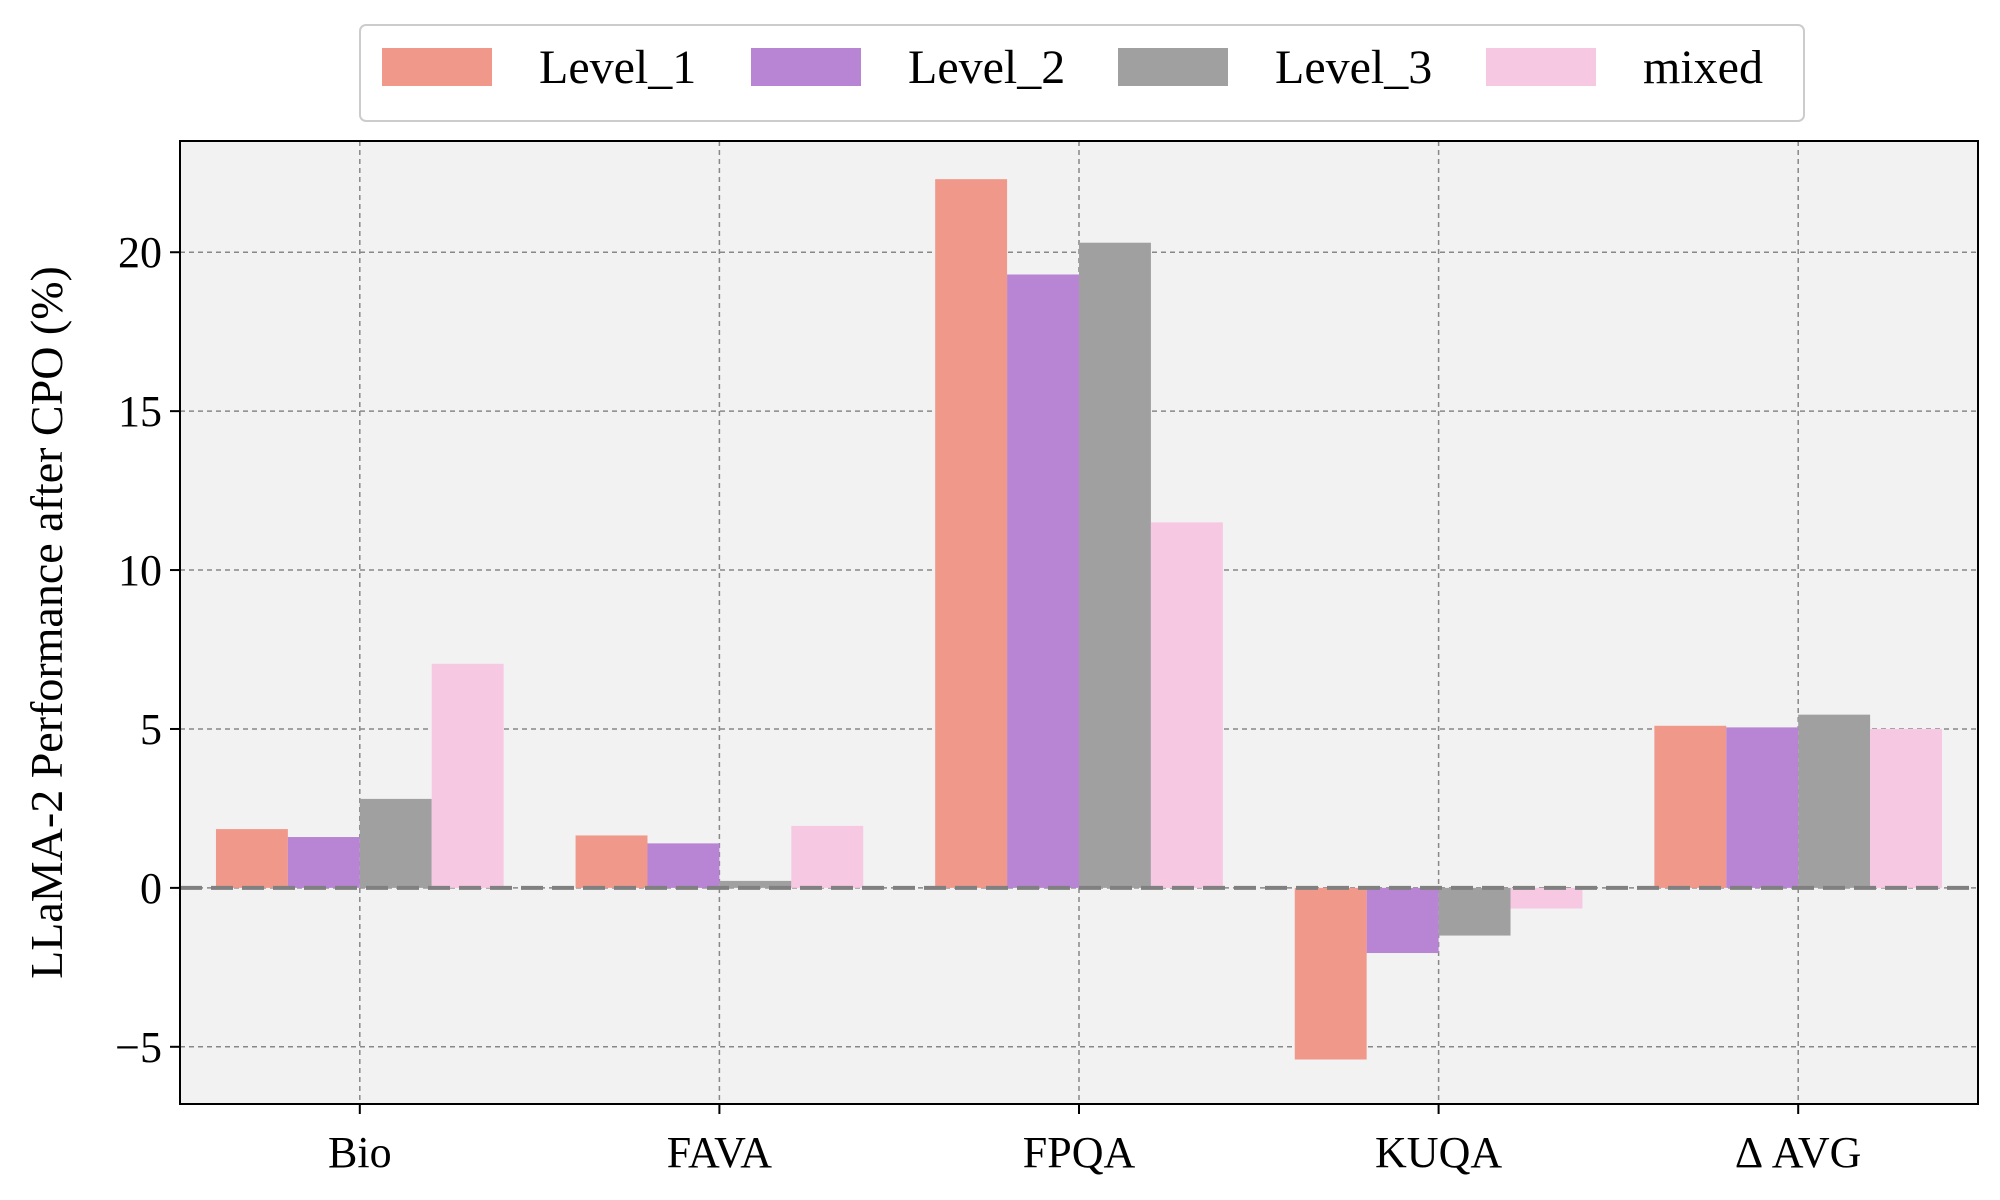  I want to click on bar-level-1-fpqa, so click(971, 533).